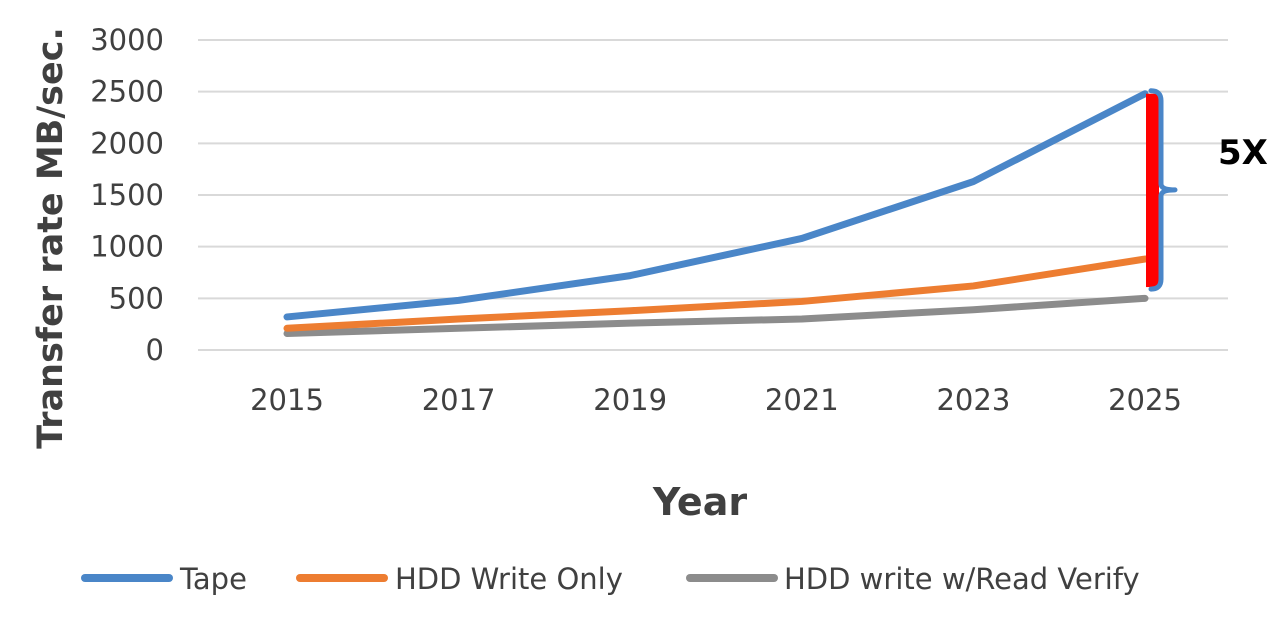  Describe the element at coordinates (136, 298) in the screenshot. I see `y-tick-label: 500` at that location.